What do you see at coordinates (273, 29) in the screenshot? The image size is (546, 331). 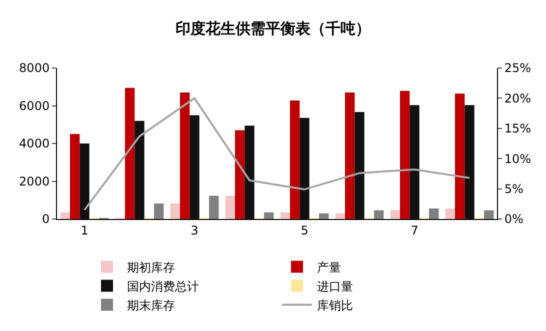 I see `chart-title: 印度花生供需平衡表（千吨）` at bounding box center [273, 29].